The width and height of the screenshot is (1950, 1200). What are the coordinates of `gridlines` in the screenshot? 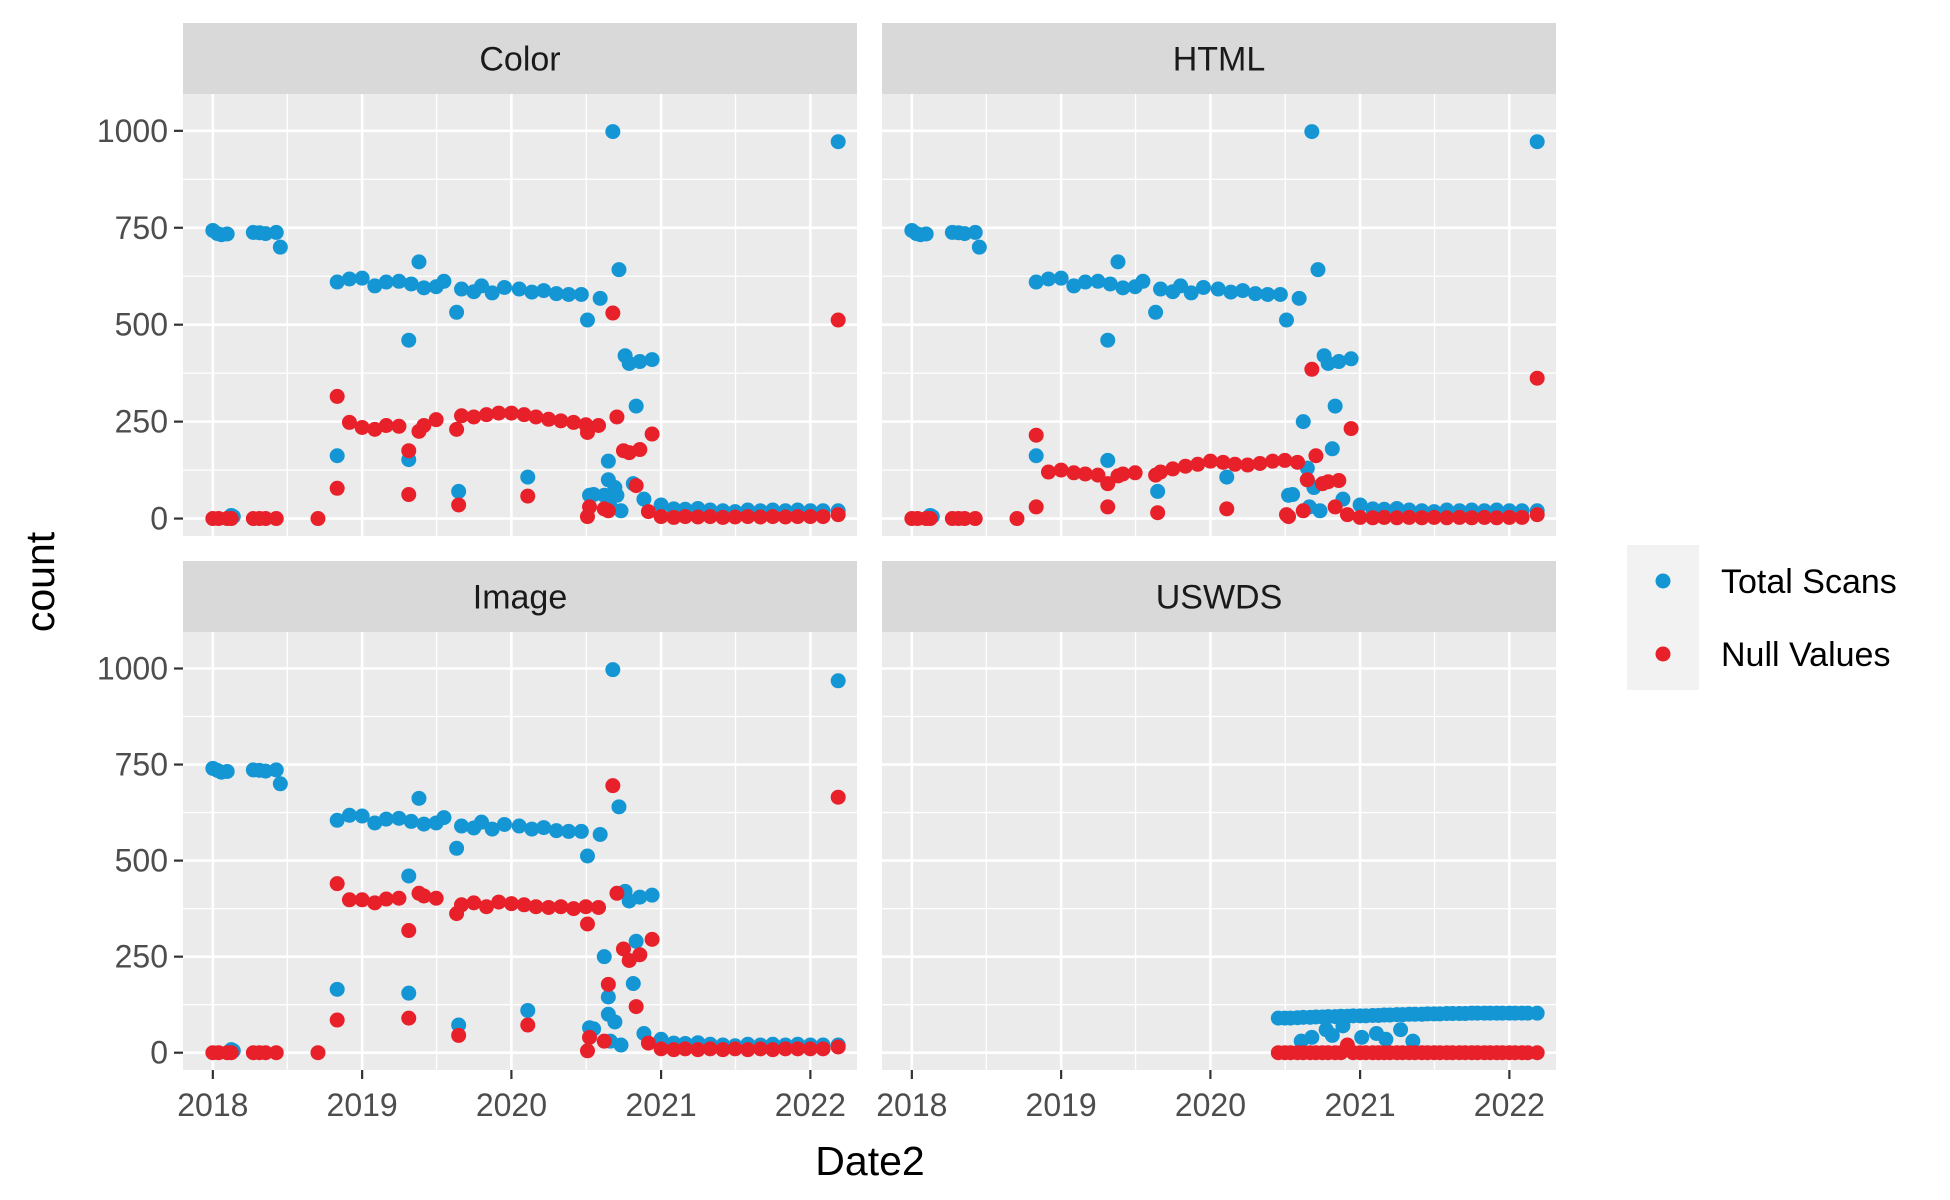 It's located at (520, 851).